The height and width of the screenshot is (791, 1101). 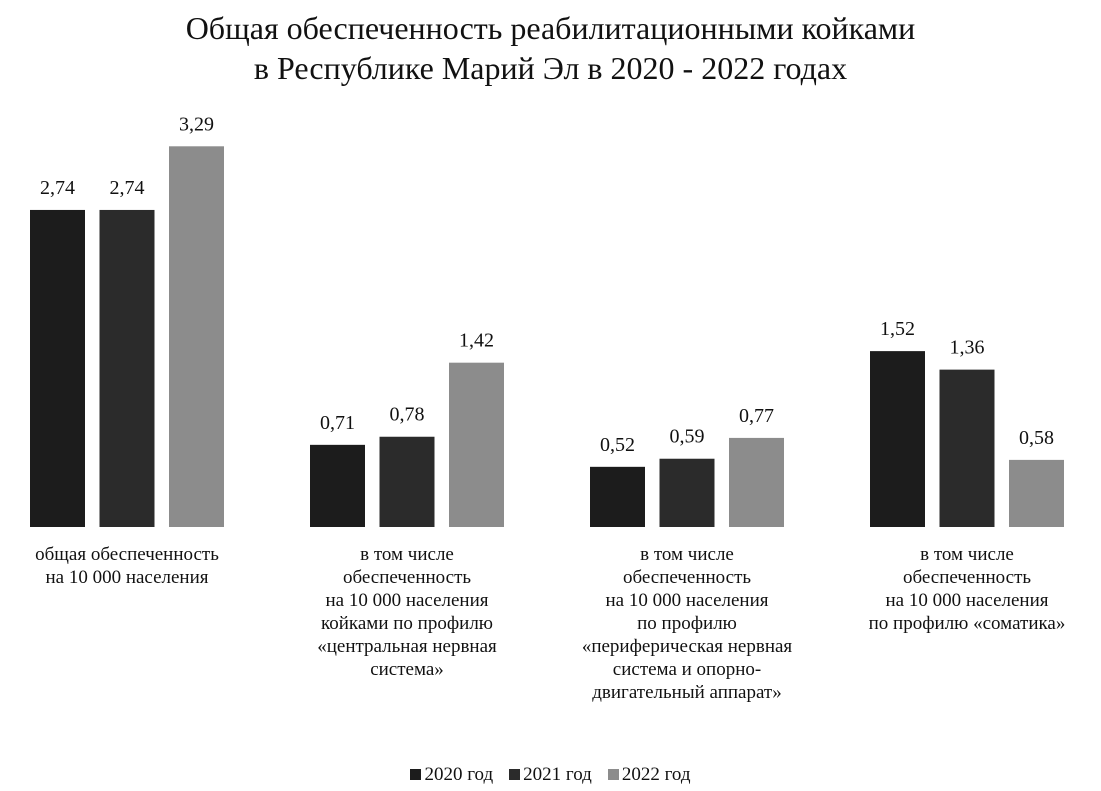 I want to click on legend-item: 2021 год, so click(x=550, y=775).